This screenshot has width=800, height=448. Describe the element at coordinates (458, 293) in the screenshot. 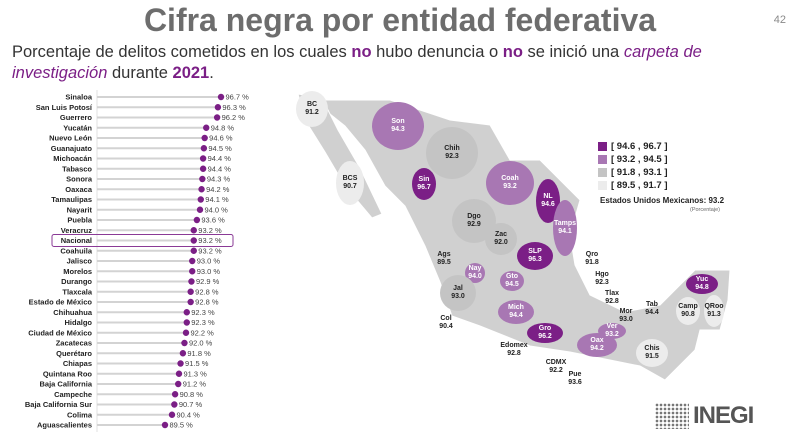

I see `state-region-jal` at that location.